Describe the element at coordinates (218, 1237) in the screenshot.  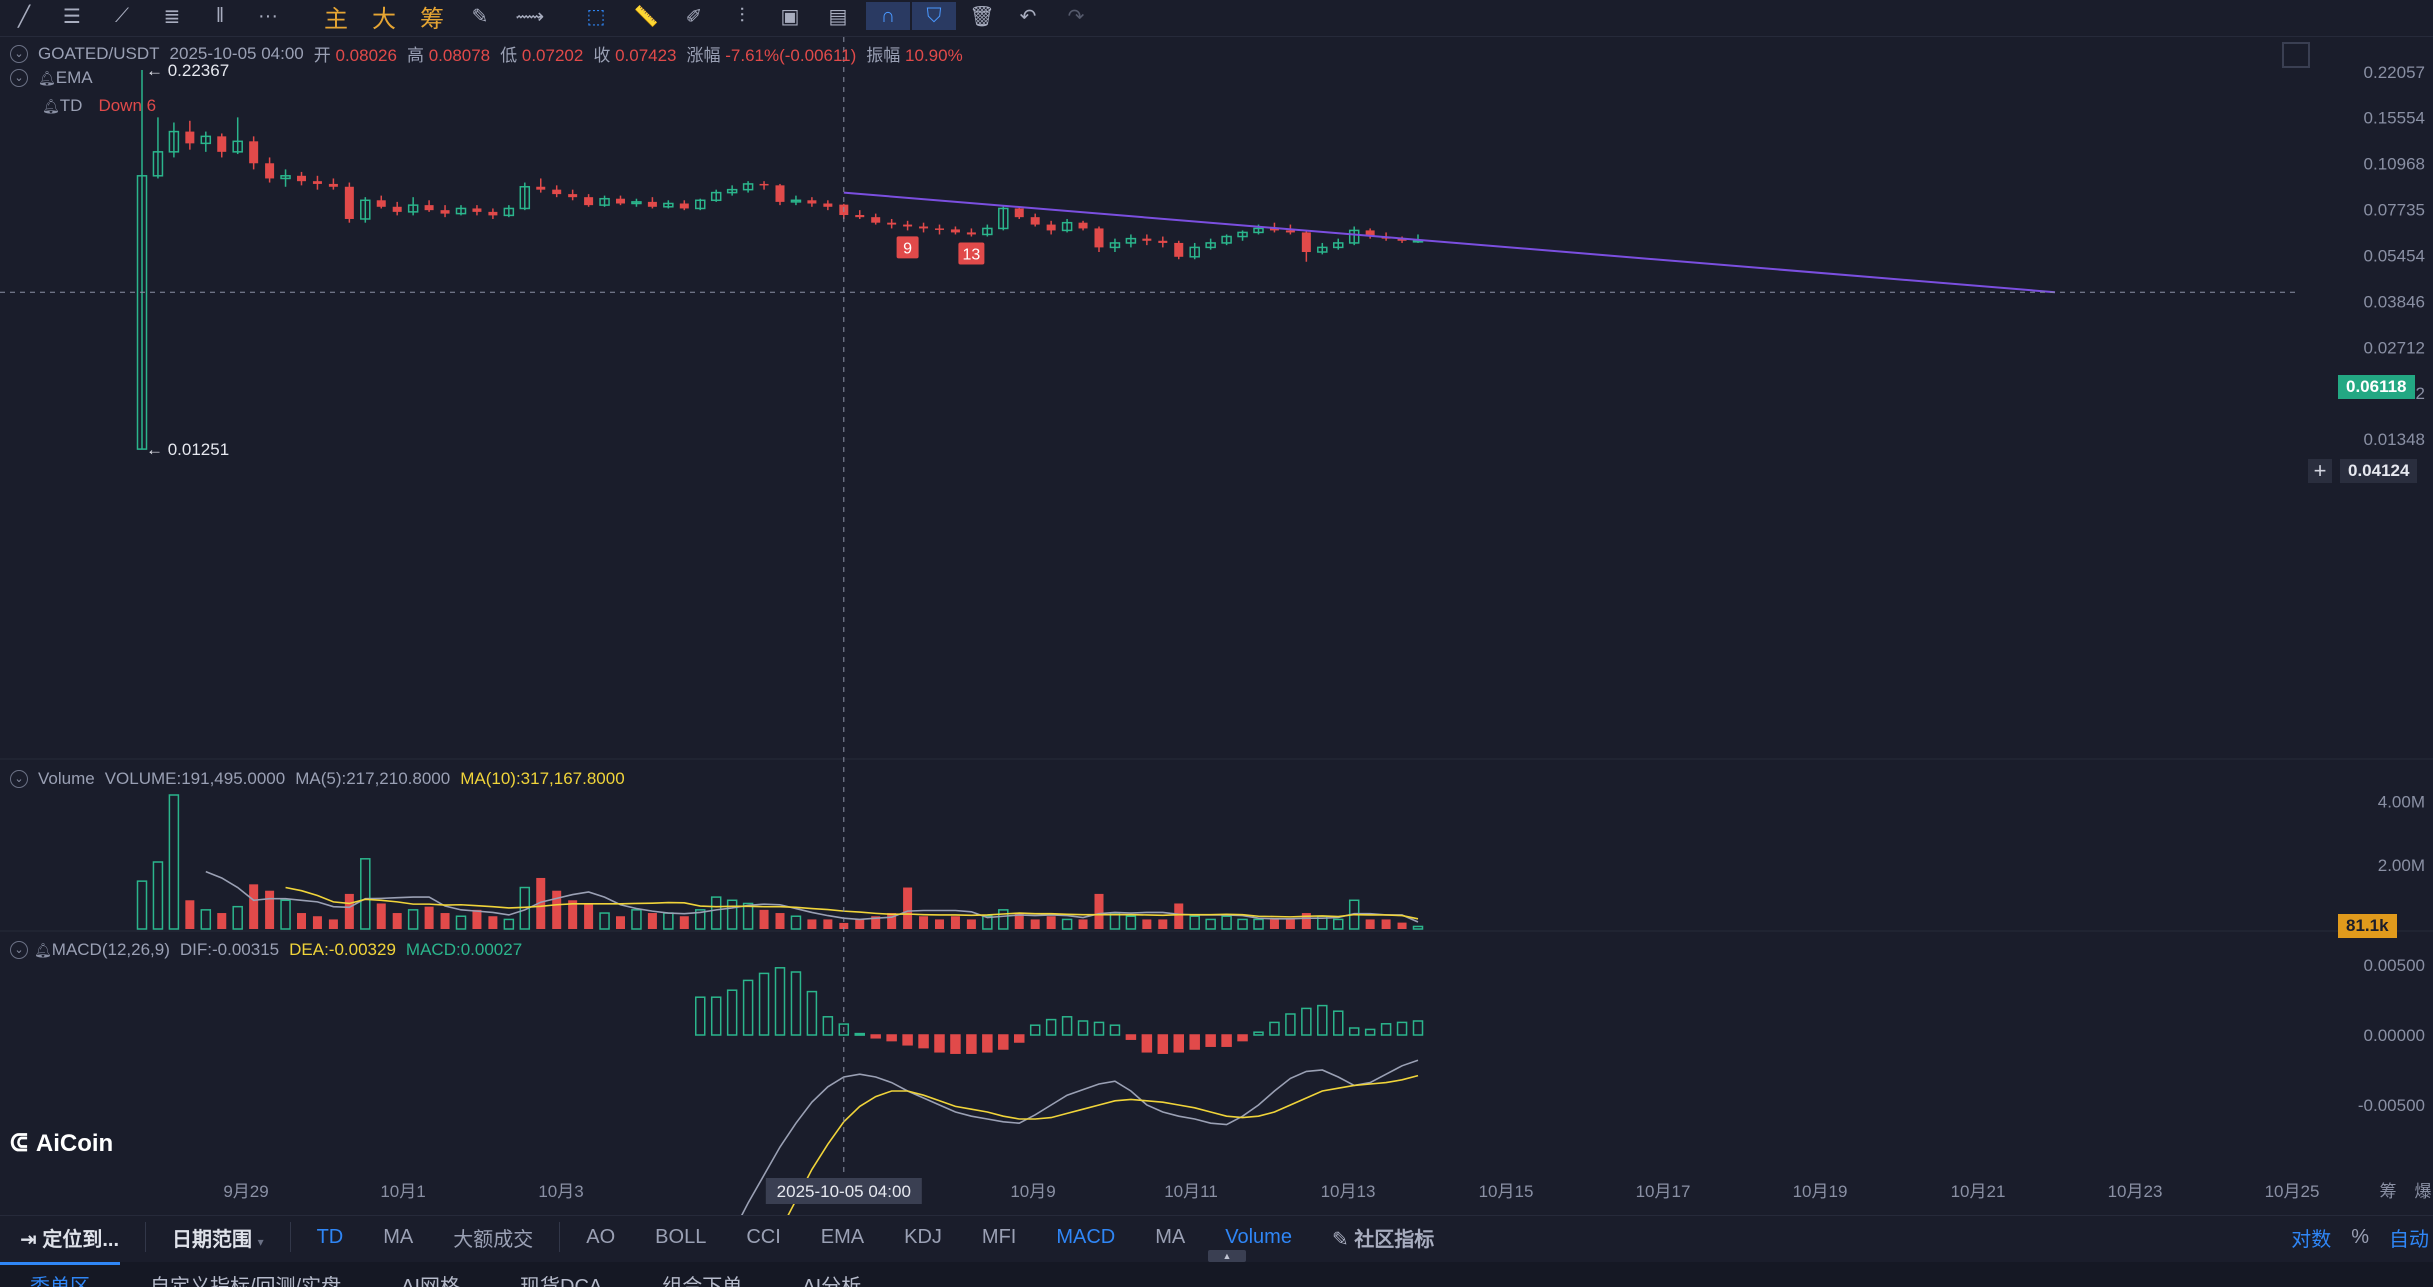
I see `date-range-button: 日期范围 ▾` at that location.